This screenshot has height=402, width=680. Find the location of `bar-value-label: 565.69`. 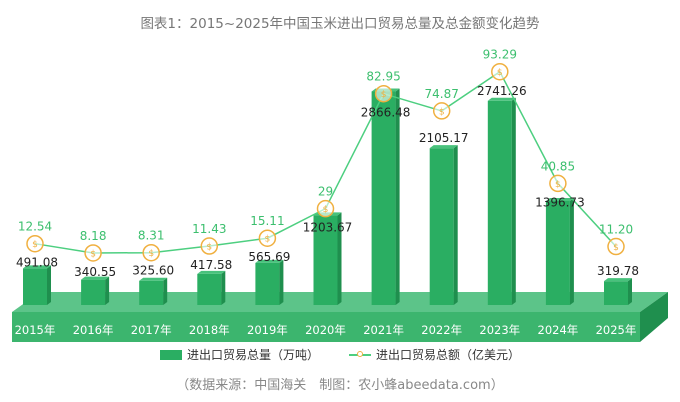

bar-value-label: 565.69 is located at coordinates (269, 257).